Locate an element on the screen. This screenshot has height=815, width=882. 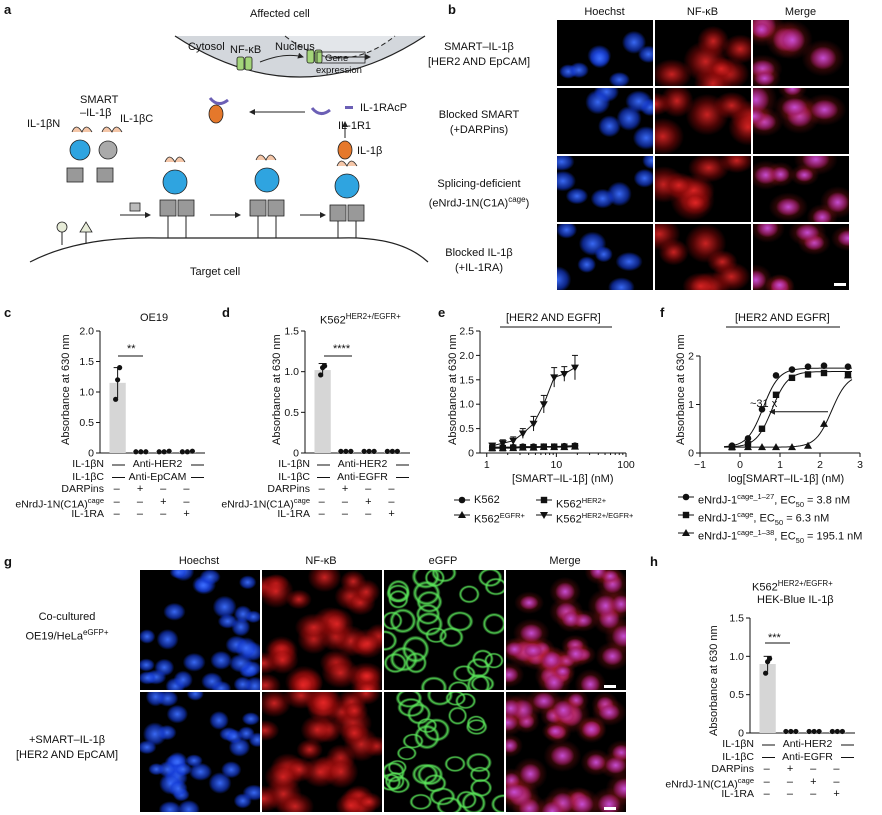
chart-f-fold: ~31 x is located at coordinates (764, 404).